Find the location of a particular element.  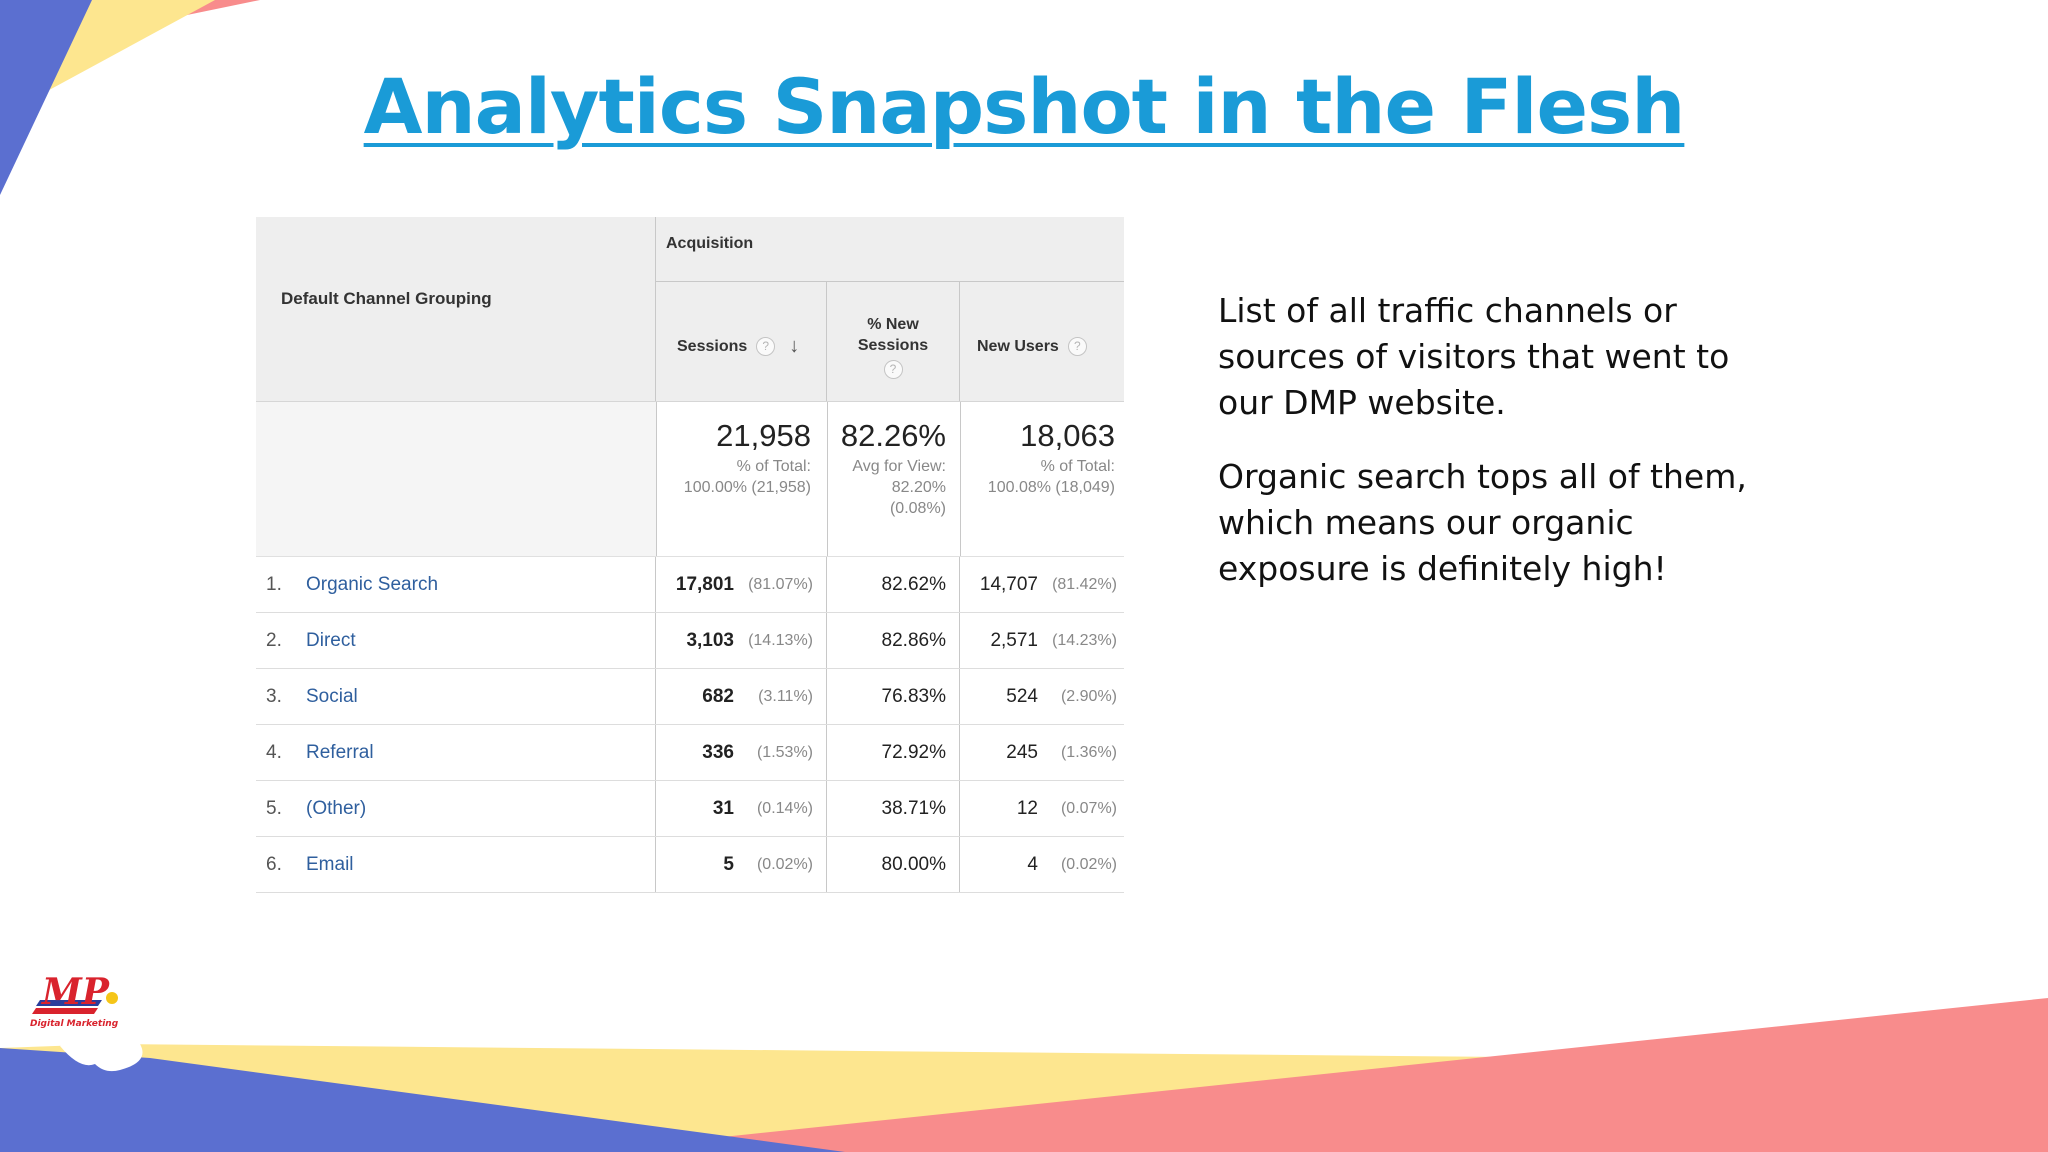

channel-link: Organic Search is located at coordinates (372, 584).